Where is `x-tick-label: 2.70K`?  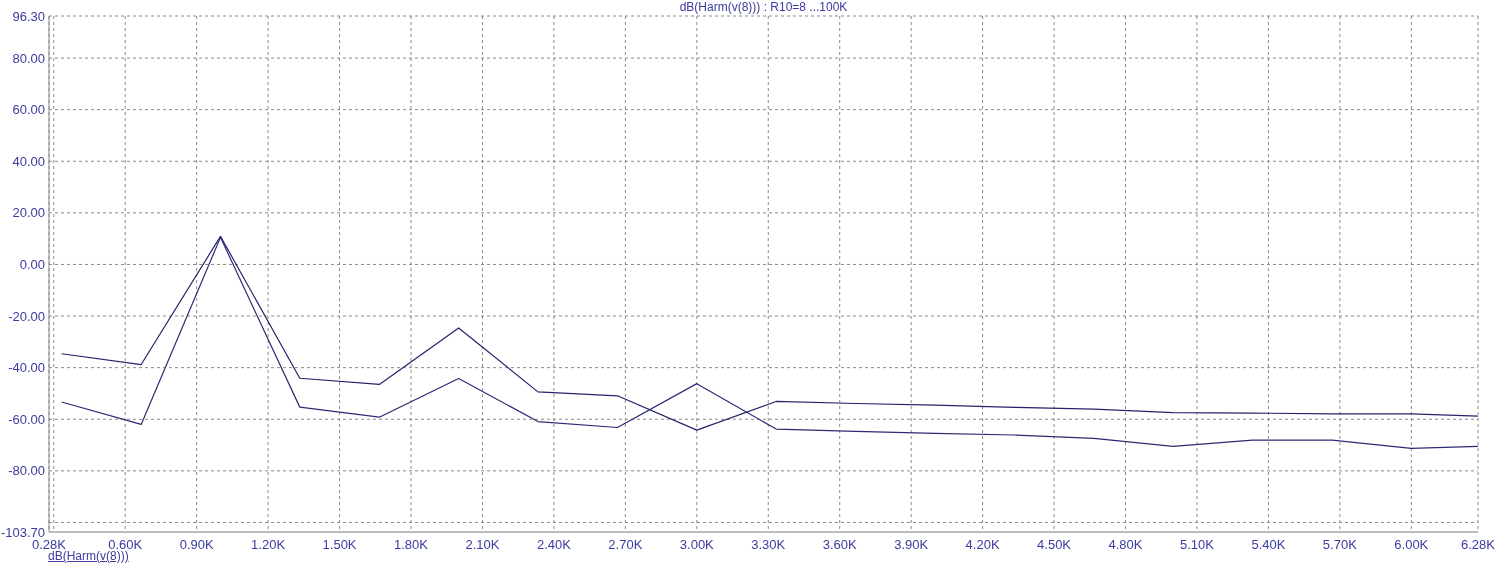
x-tick-label: 2.70K is located at coordinates (625, 545).